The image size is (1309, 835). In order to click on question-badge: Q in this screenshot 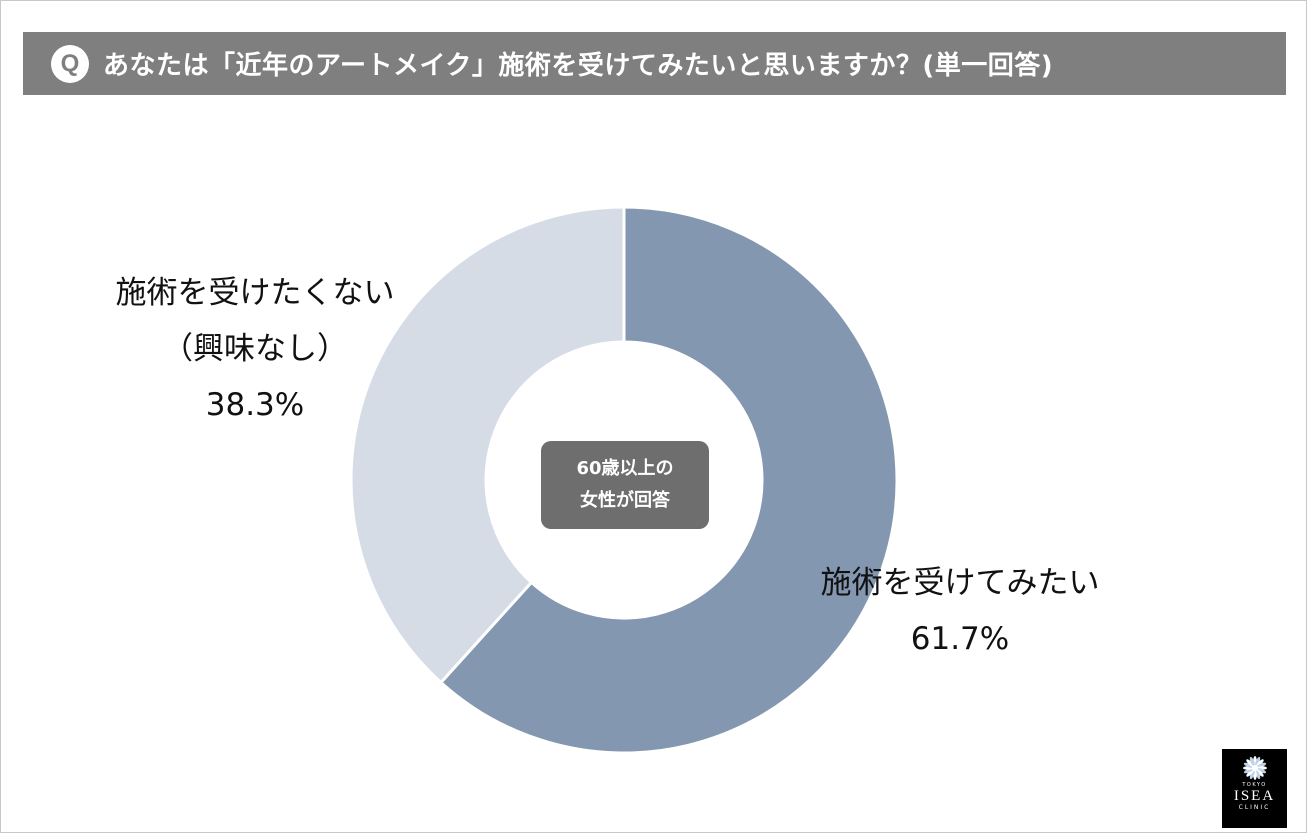, I will do `click(70, 63)`.